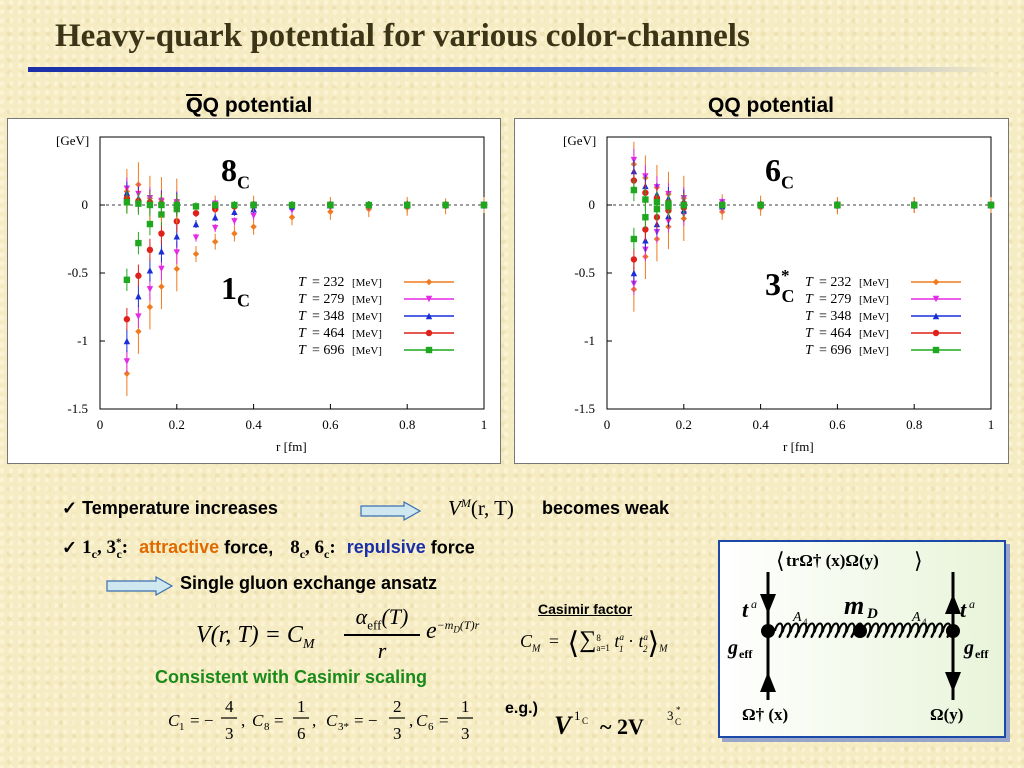  What do you see at coordinates (564, 725) in the screenshot?
I see `svg-text: V` at bounding box center [564, 725].